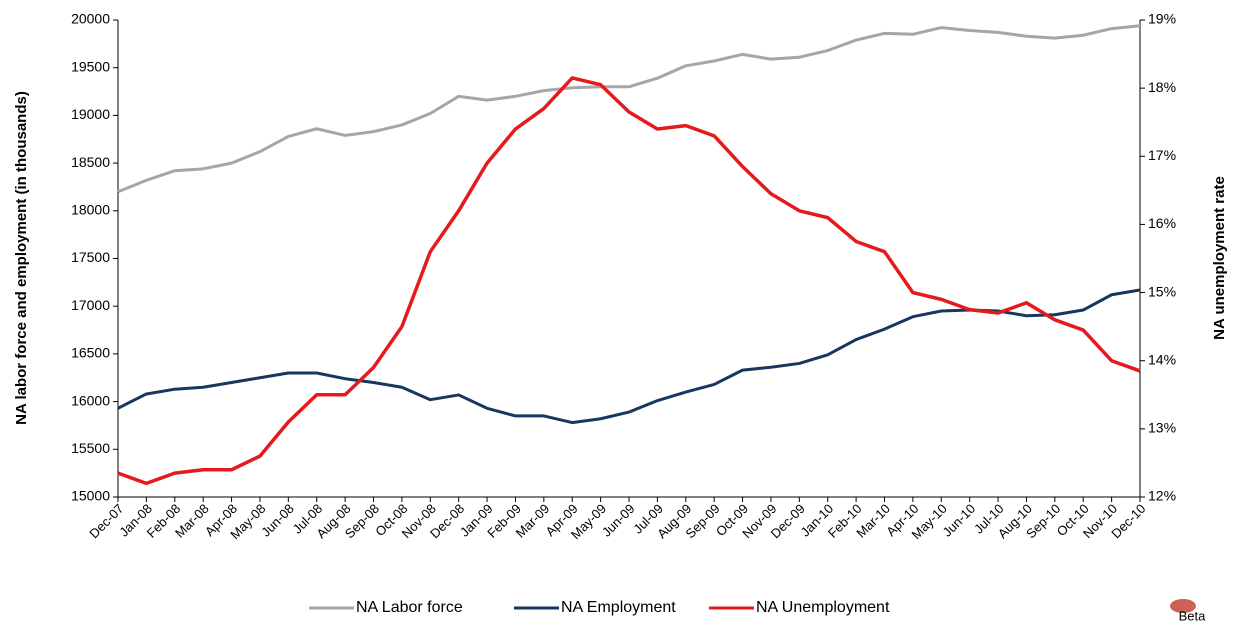  I want to click on y-tick-label: 16500, so click(90, 353).